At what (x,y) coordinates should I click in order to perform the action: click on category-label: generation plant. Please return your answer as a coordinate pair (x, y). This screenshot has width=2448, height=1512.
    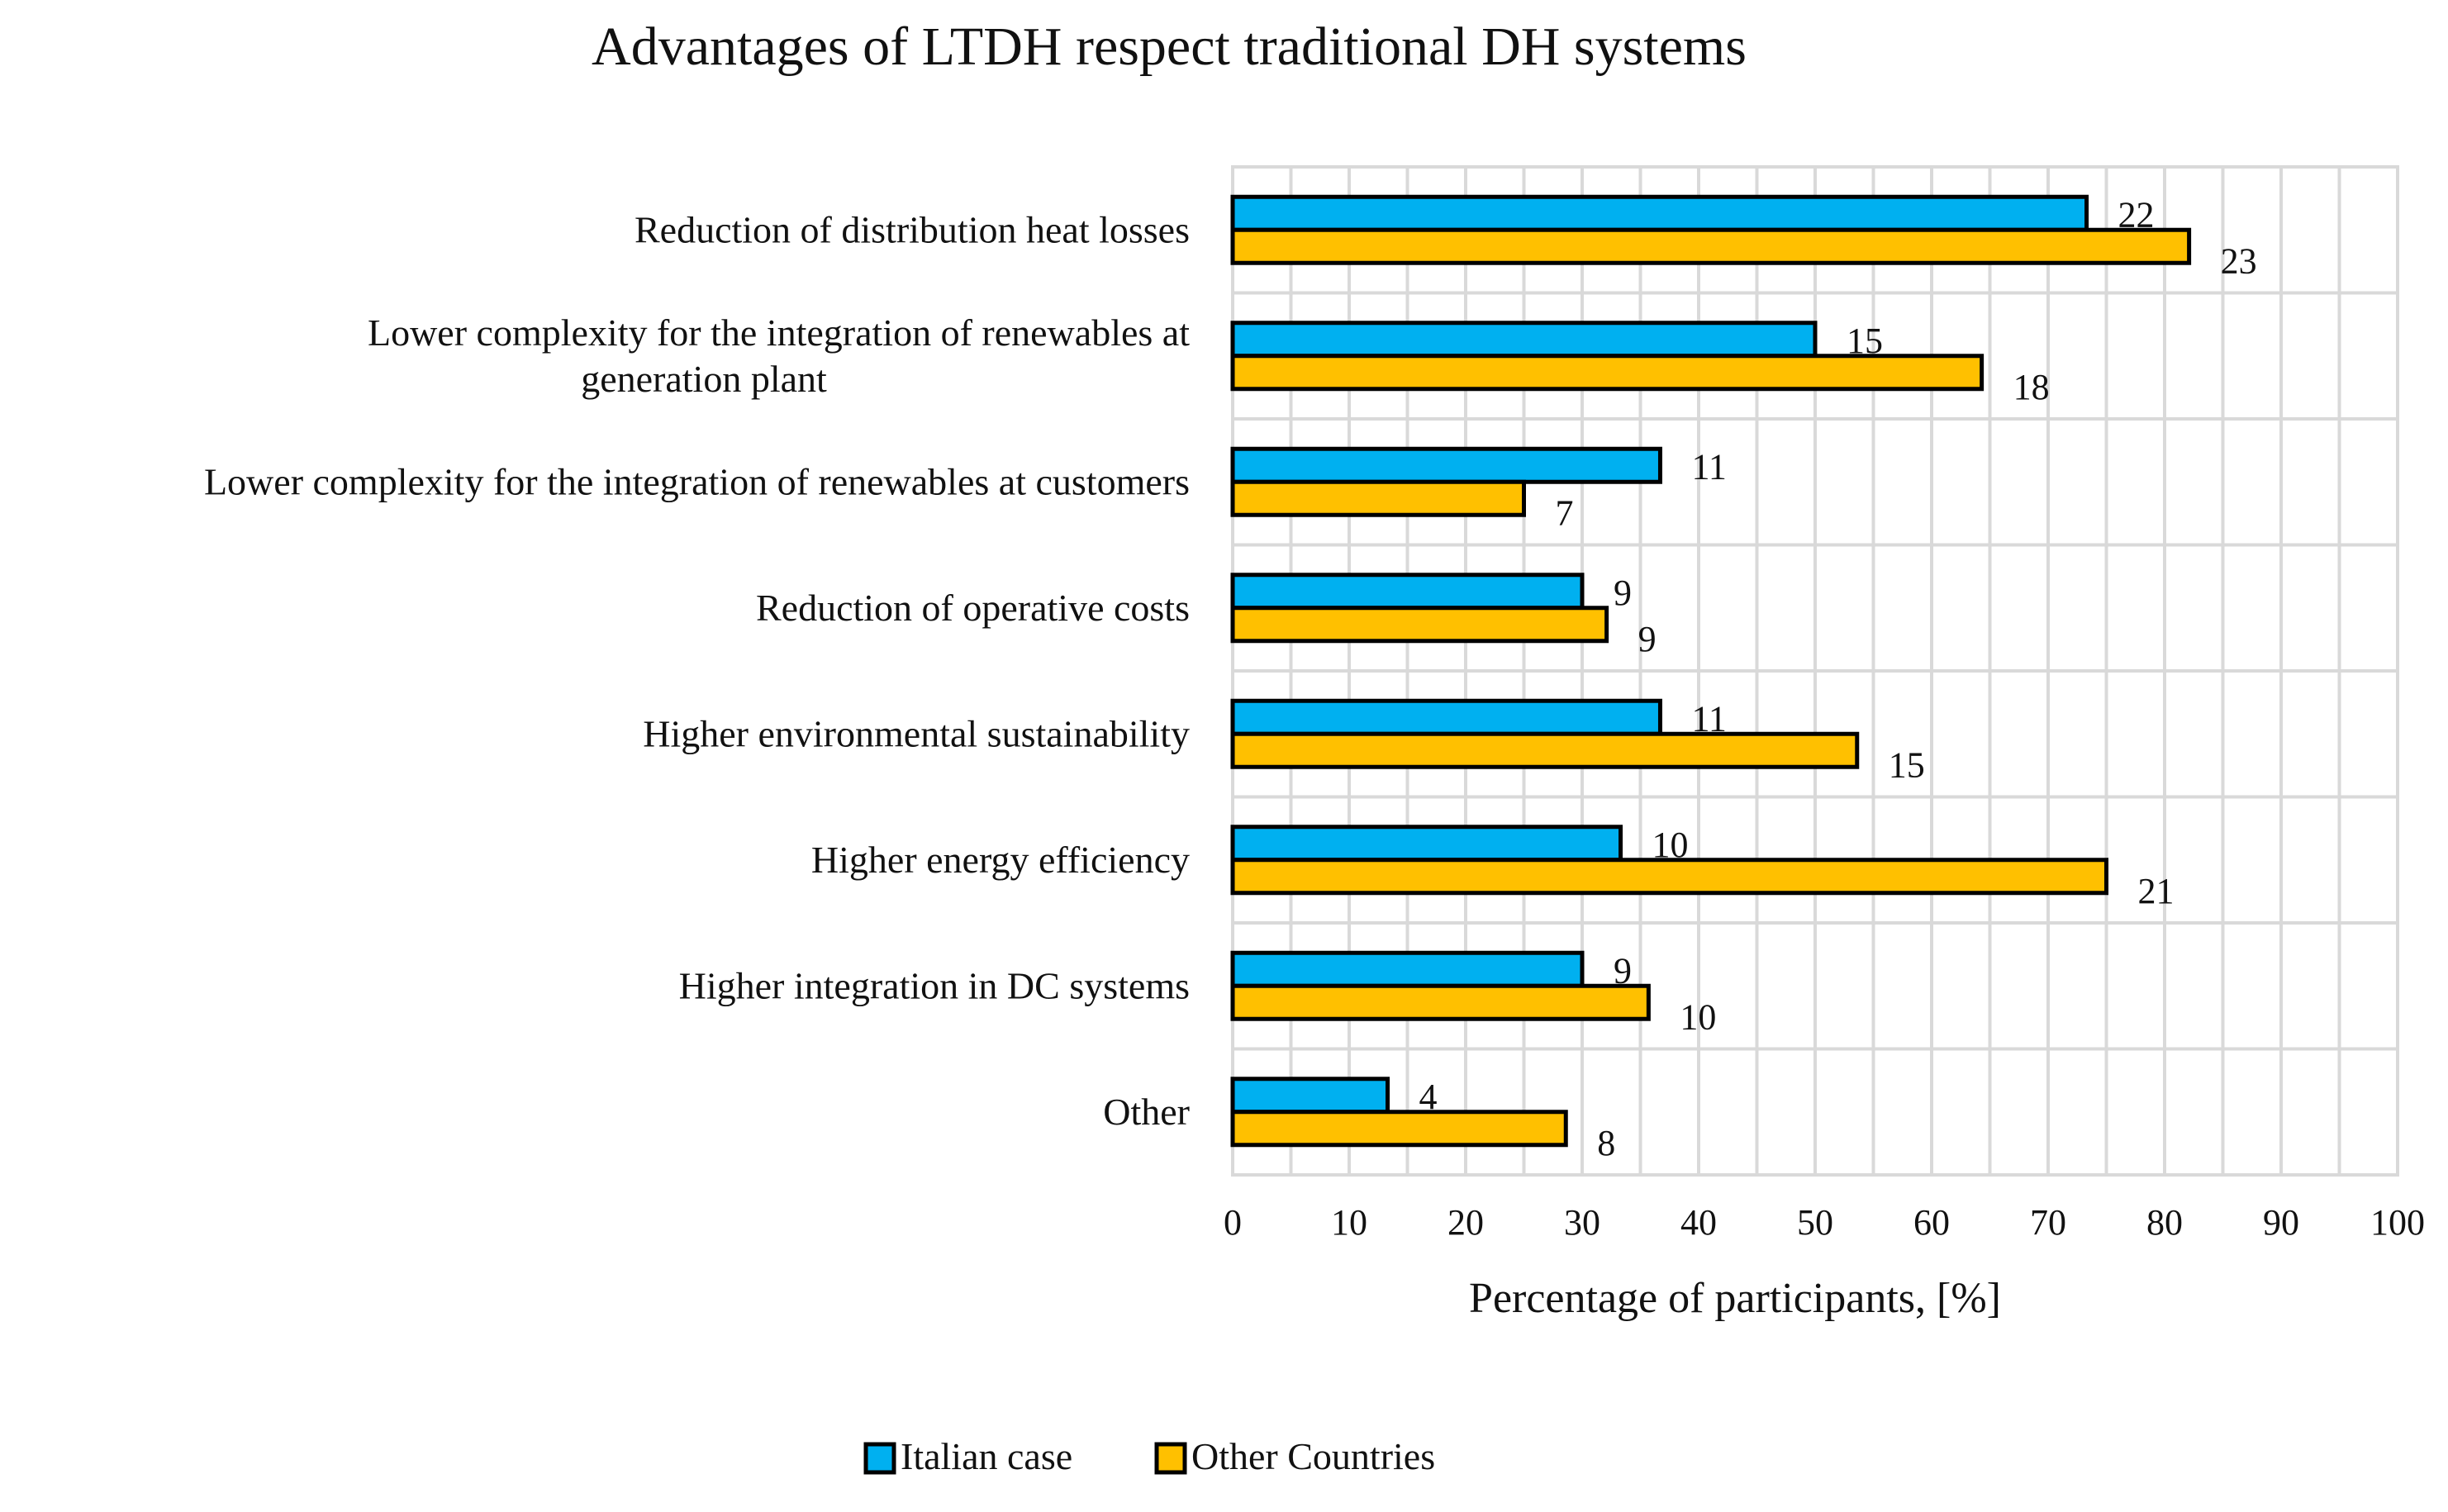
    Looking at the image, I should click on (704, 379).